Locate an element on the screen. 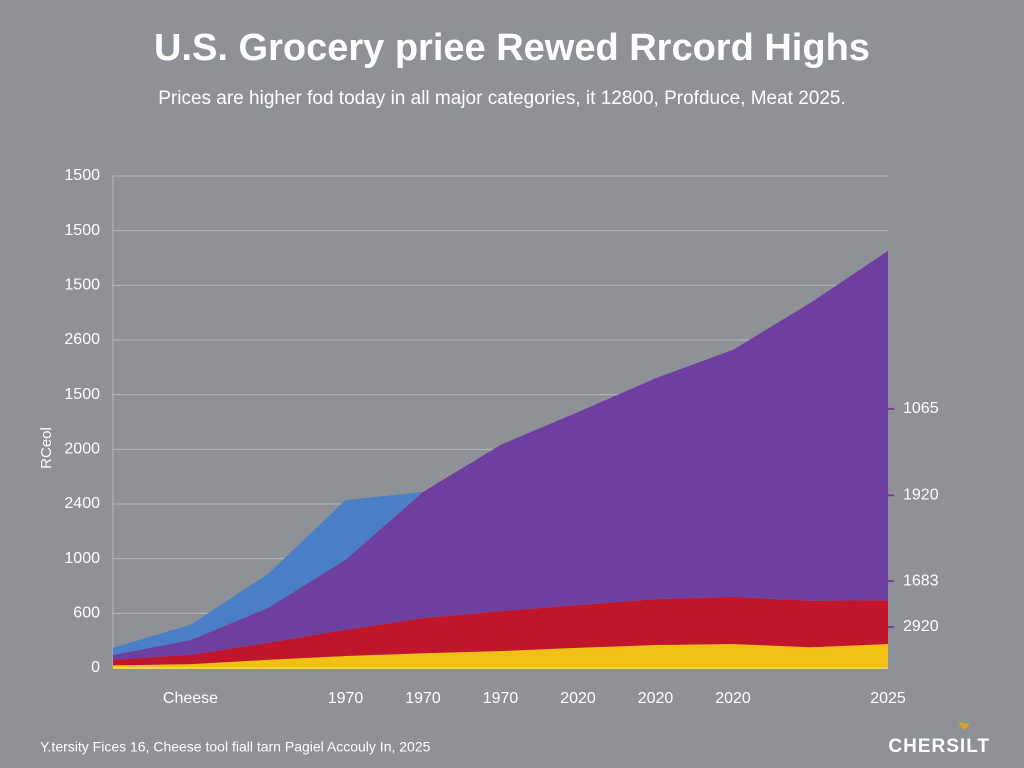  y-tick-label: 600 is located at coordinates (86, 613).